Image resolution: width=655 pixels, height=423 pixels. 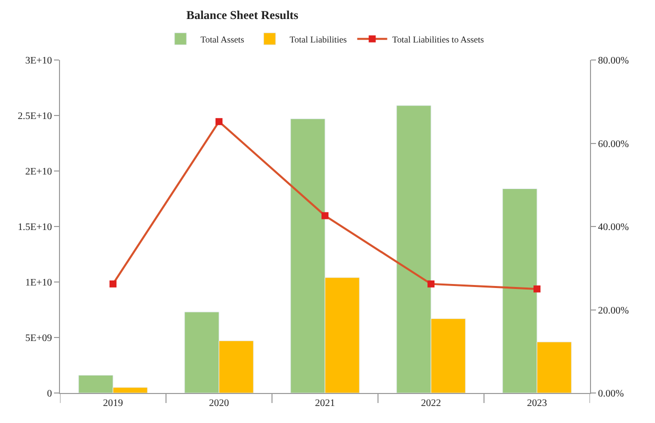 What do you see at coordinates (613, 61) in the screenshot?
I see `y2-tick-label: 80.00%` at bounding box center [613, 61].